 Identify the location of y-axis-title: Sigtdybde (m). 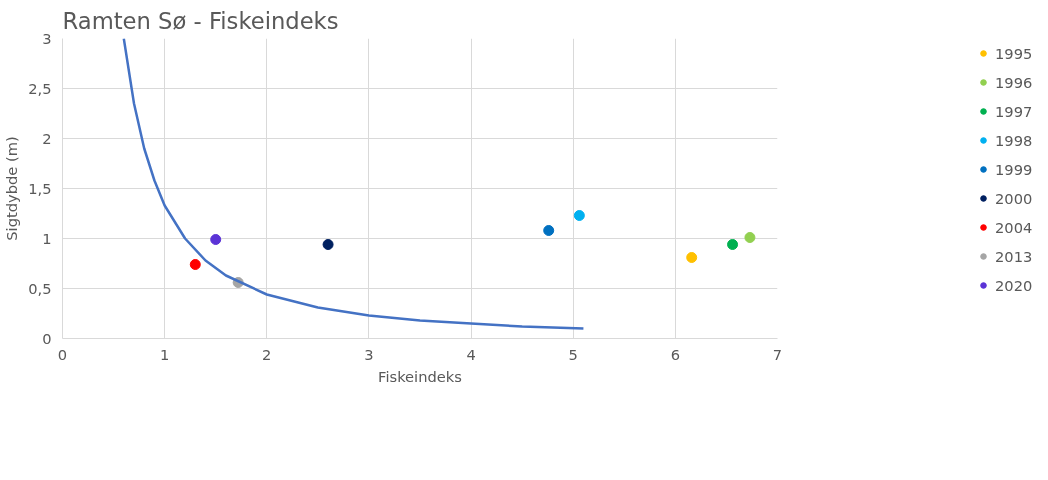
(12, 188).